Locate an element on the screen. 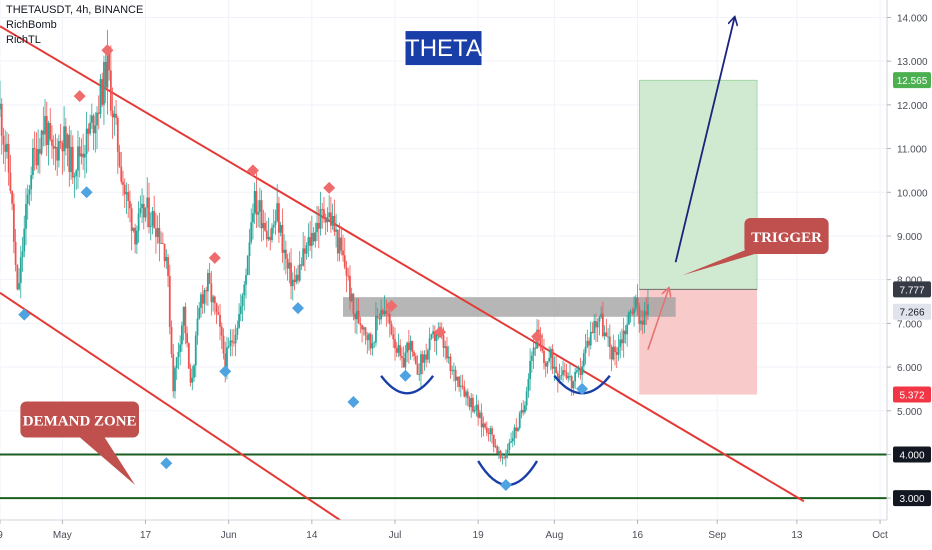  pattern-arc is located at coordinates (407, 385).